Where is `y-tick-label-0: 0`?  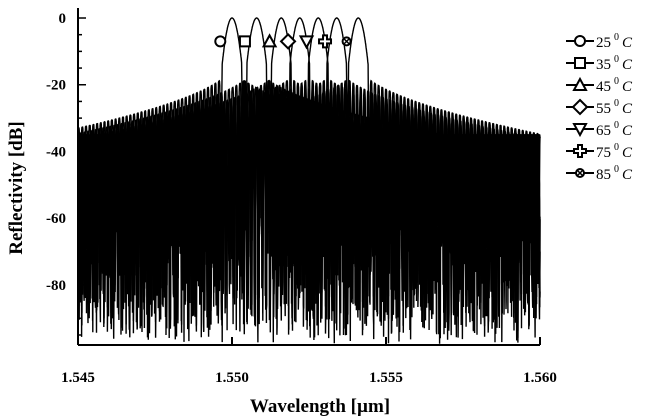 y-tick-label-0: 0 is located at coordinates (63, 19).